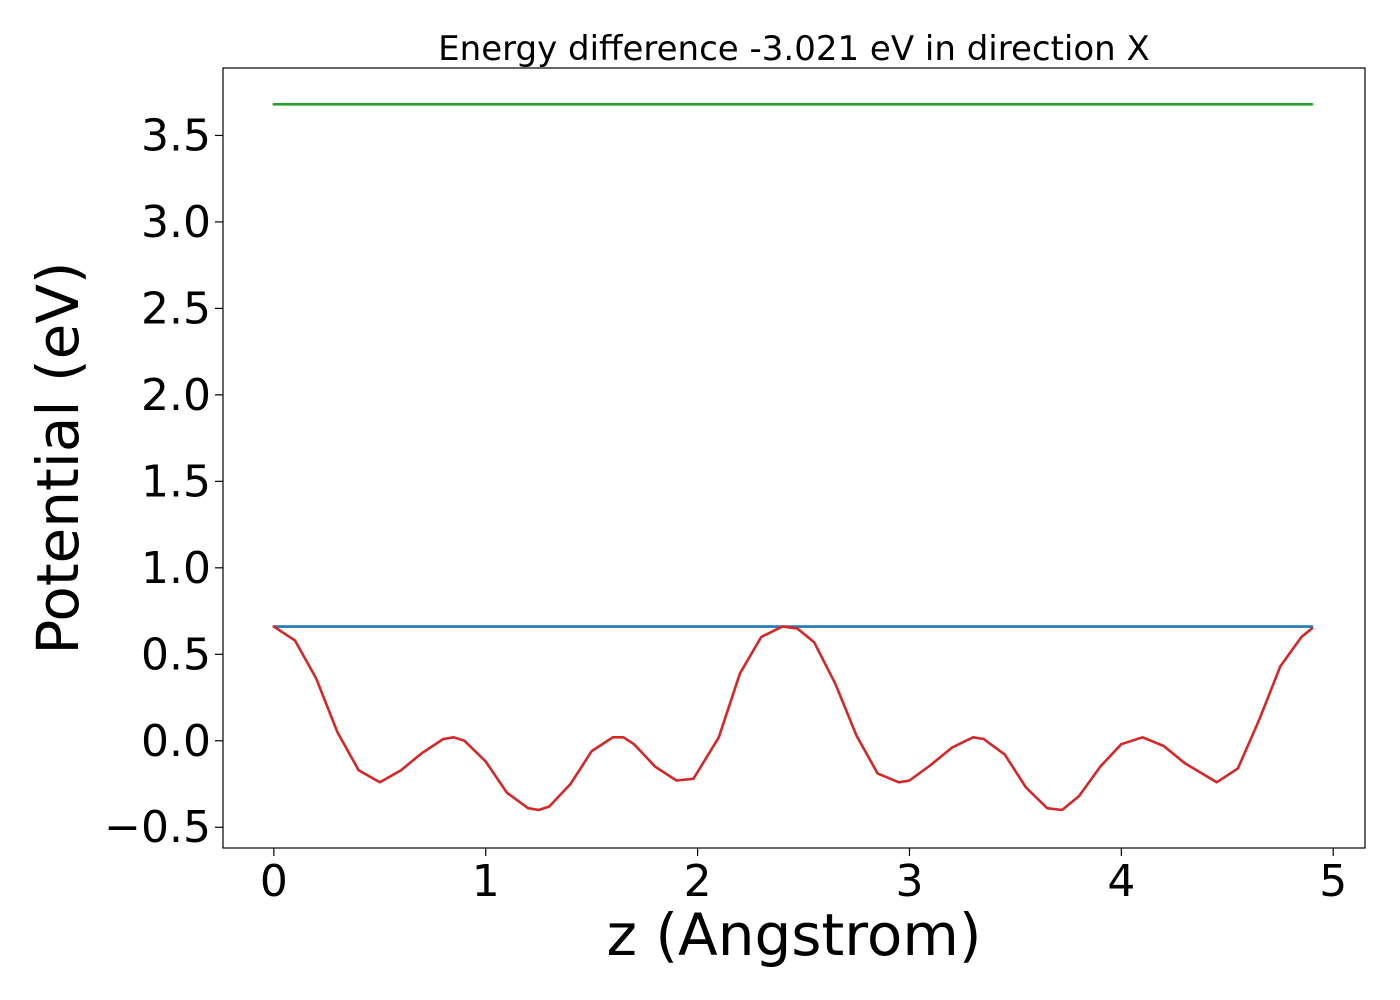 The image size is (1400, 1000). I want to click on y-tick-label: 3.5, so click(176, 135).